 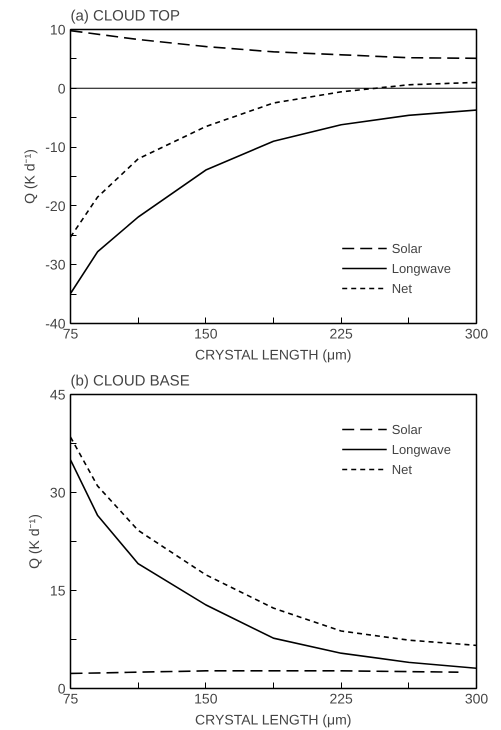 I want to click on y-tick-label: -30, so click(x=55, y=264).